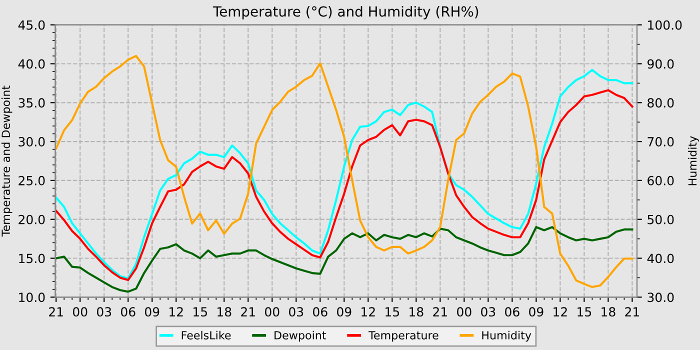  What do you see at coordinates (665, 25) in the screenshot?
I see `y2-tick-label: 100.0` at bounding box center [665, 25].